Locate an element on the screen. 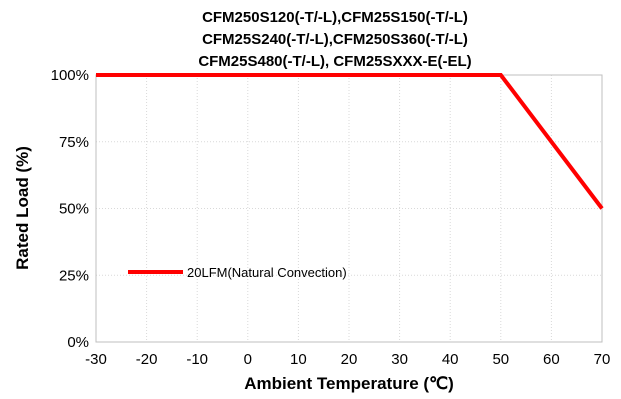 The image size is (621, 399). x-tick-label: 0 is located at coordinates (248, 359).